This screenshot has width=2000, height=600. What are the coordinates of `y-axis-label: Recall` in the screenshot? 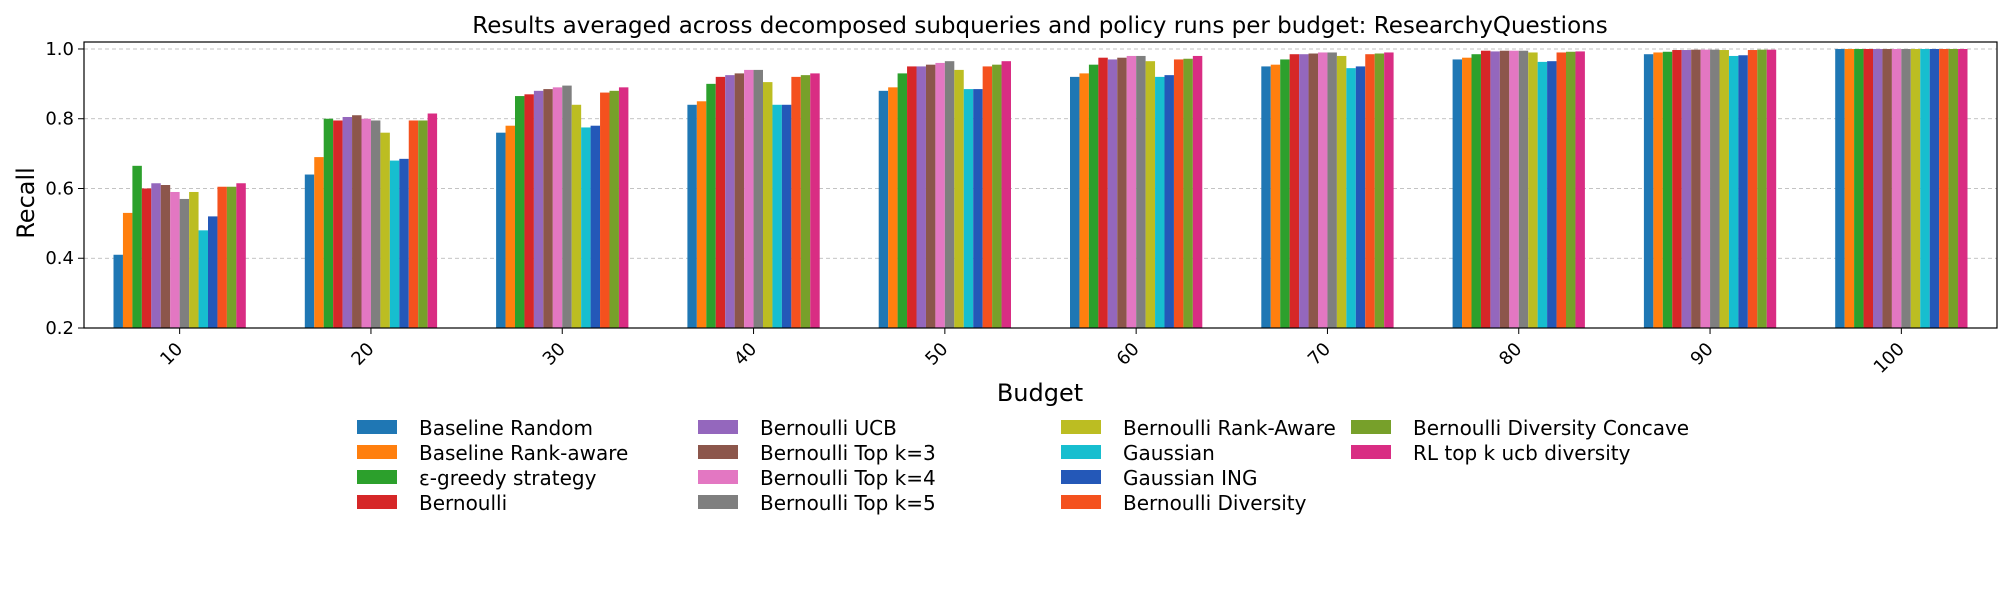 It's located at (26, 203).